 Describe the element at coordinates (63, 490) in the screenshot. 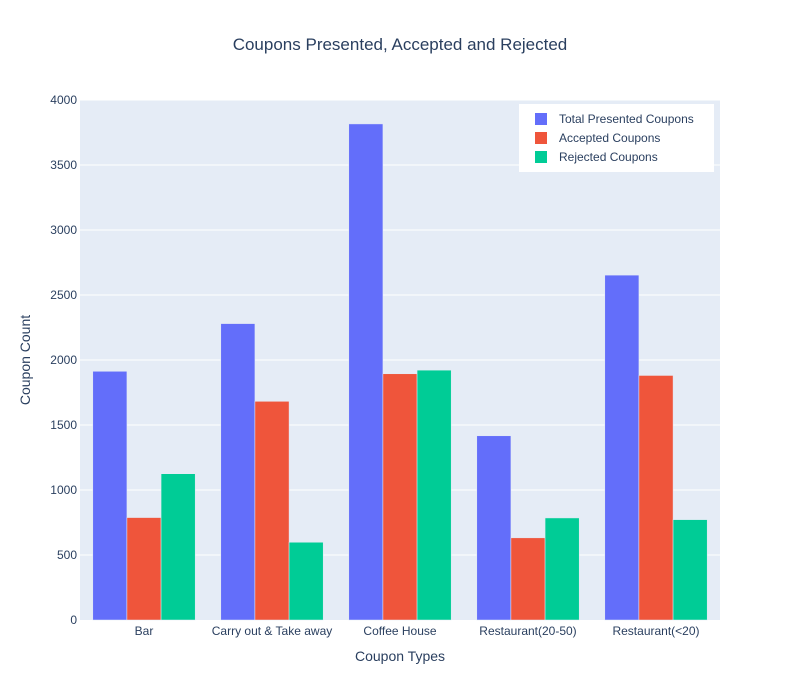

I see `y-tick-label: 1000` at that location.